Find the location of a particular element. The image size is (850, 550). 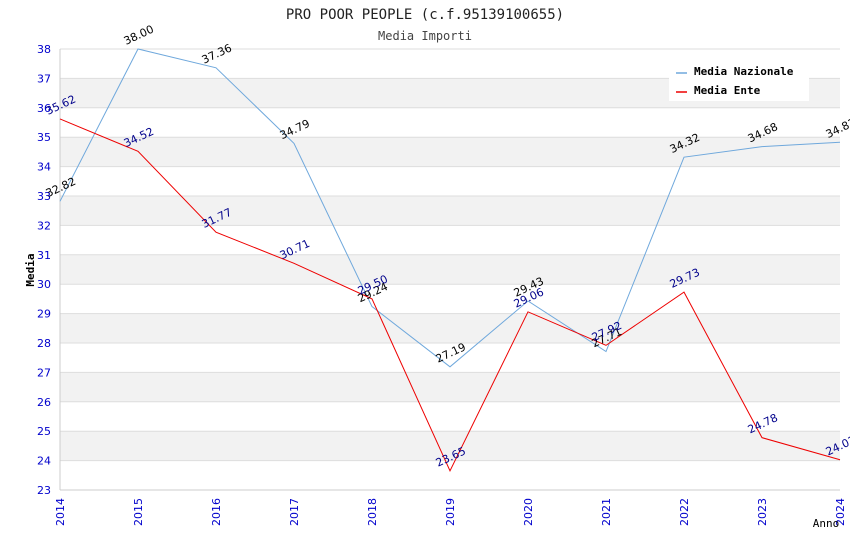

y-tick-label: 28 is located at coordinates (44, 343).